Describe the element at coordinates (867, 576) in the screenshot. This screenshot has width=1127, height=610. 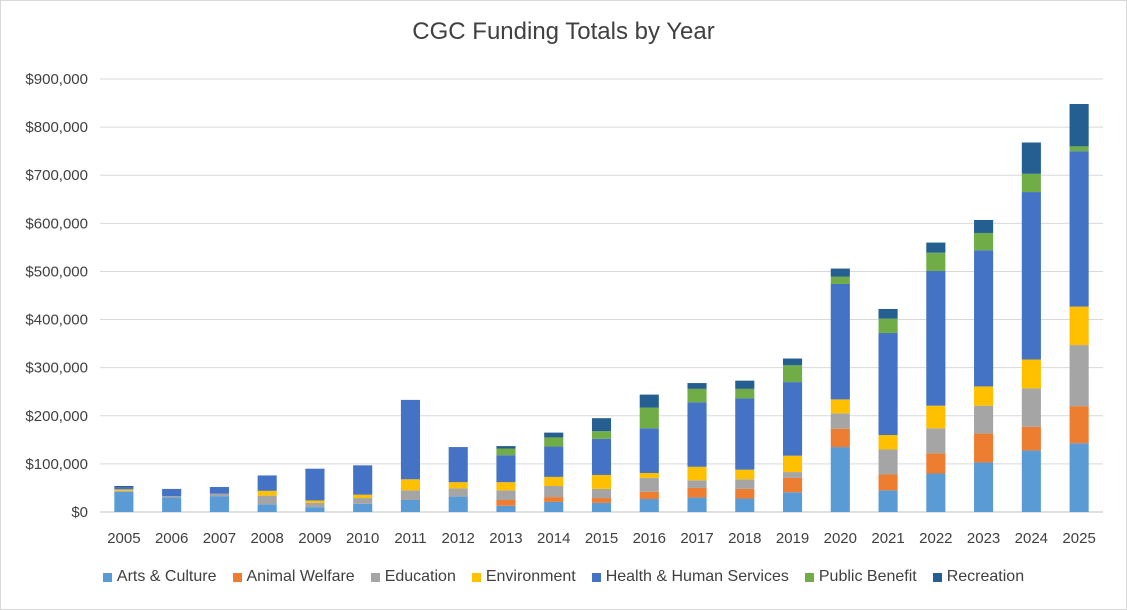
I see `legend-label: Public Benefit` at that location.